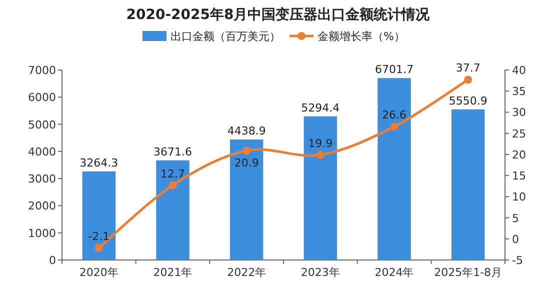 This screenshot has height=304, width=556. Describe the element at coordinates (394, 272) in the screenshot. I see `x-tick-label: 2024年` at that location.